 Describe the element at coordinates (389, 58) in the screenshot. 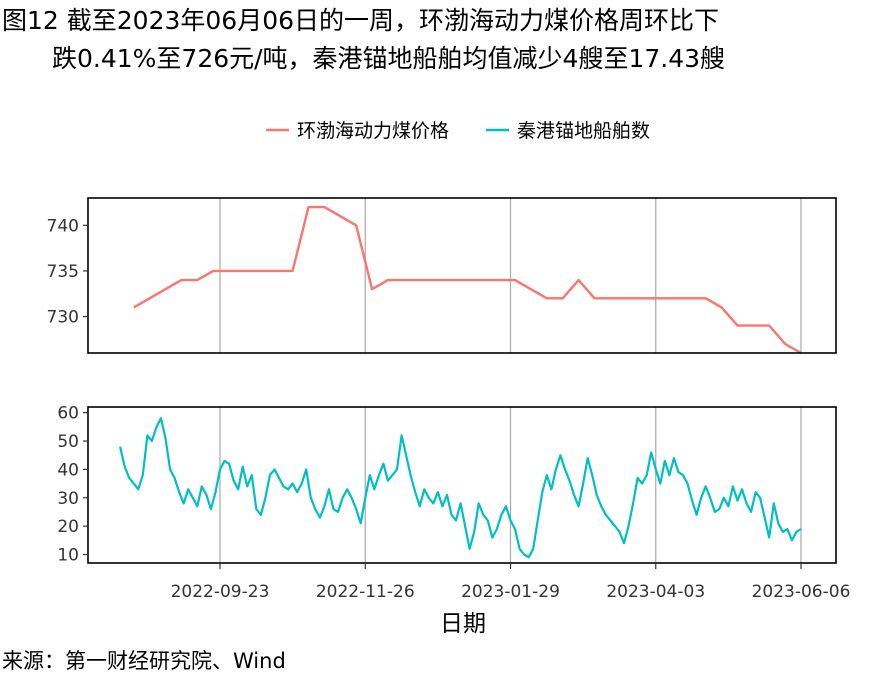

I see `chart-title-line2: 跌0.41%至726元/吨，秦港锚地船舶均值减少4艘至17.43艘` at that location.